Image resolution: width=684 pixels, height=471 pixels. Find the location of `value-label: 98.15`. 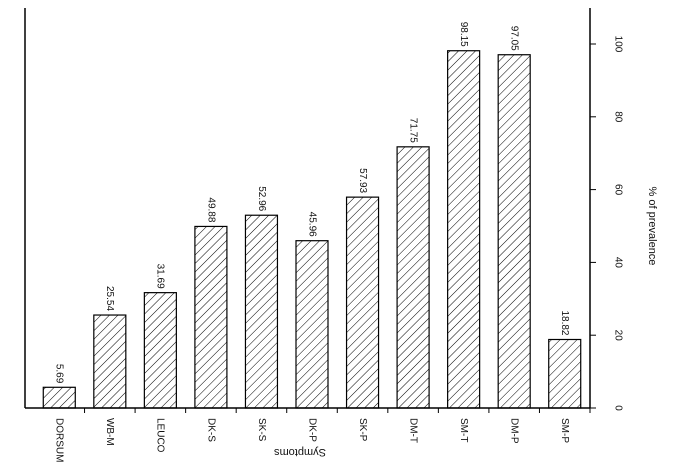

value-label: 98.15 is located at coordinates (463, 34).